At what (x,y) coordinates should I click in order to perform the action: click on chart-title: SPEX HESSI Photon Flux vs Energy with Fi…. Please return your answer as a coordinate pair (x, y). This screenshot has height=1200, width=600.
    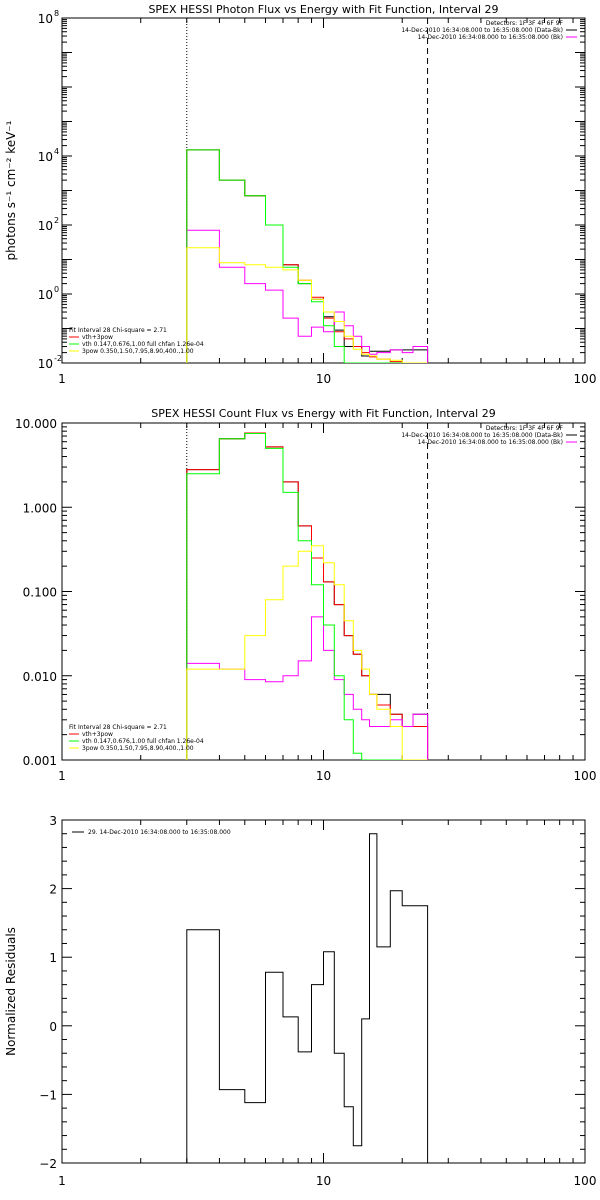
    Looking at the image, I should click on (323, 9).